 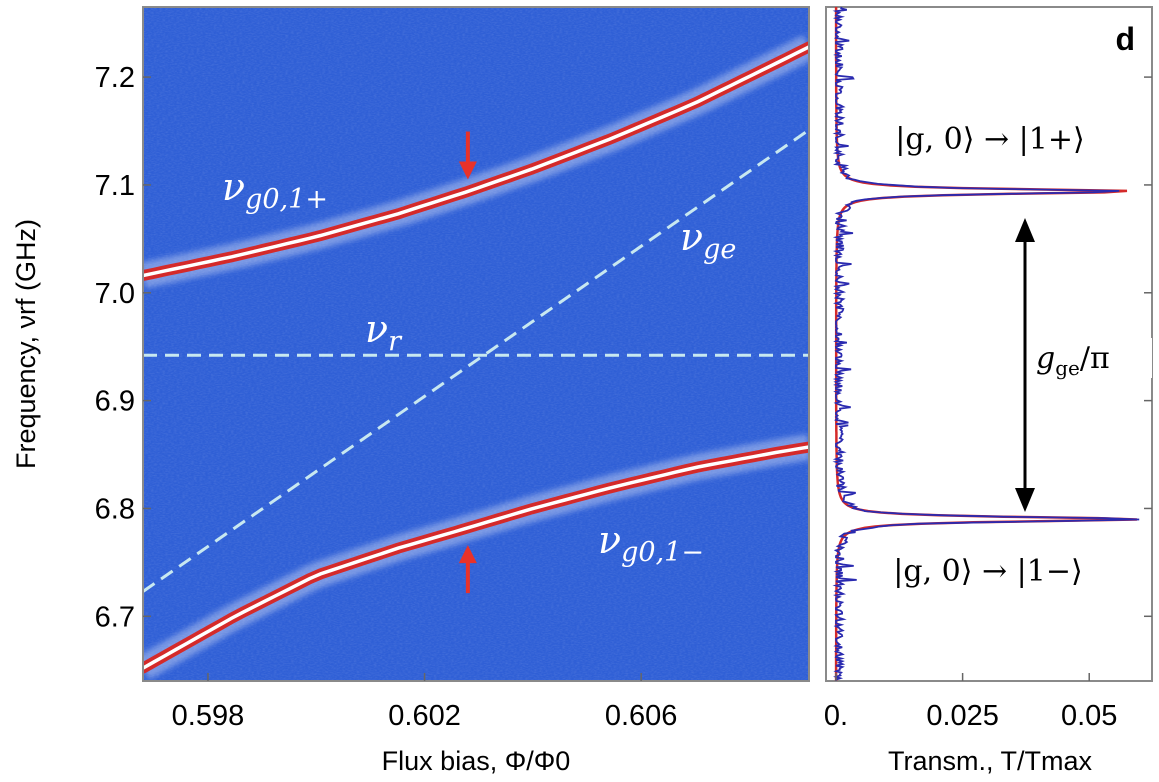 I want to click on left-y-tick-label-4: 6.8, so click(x=115, y=509).